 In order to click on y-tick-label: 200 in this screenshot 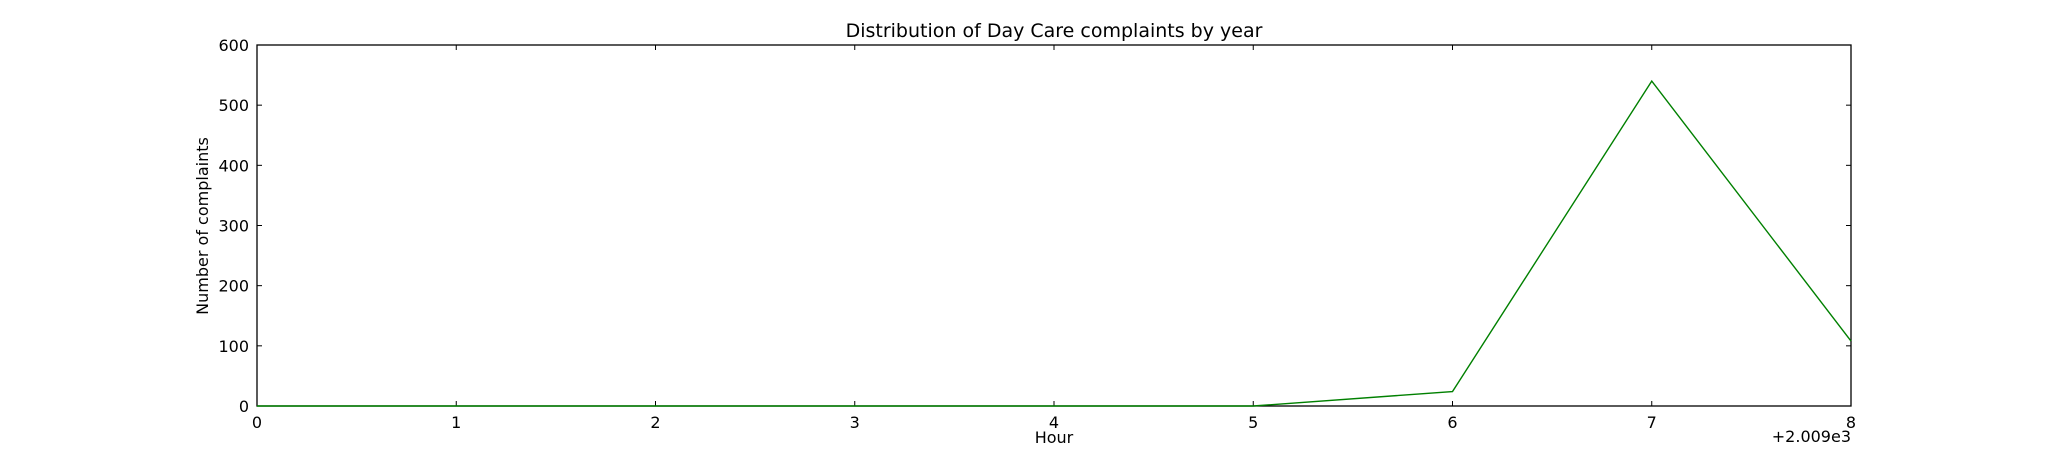, I will do `click(233, 286)`.